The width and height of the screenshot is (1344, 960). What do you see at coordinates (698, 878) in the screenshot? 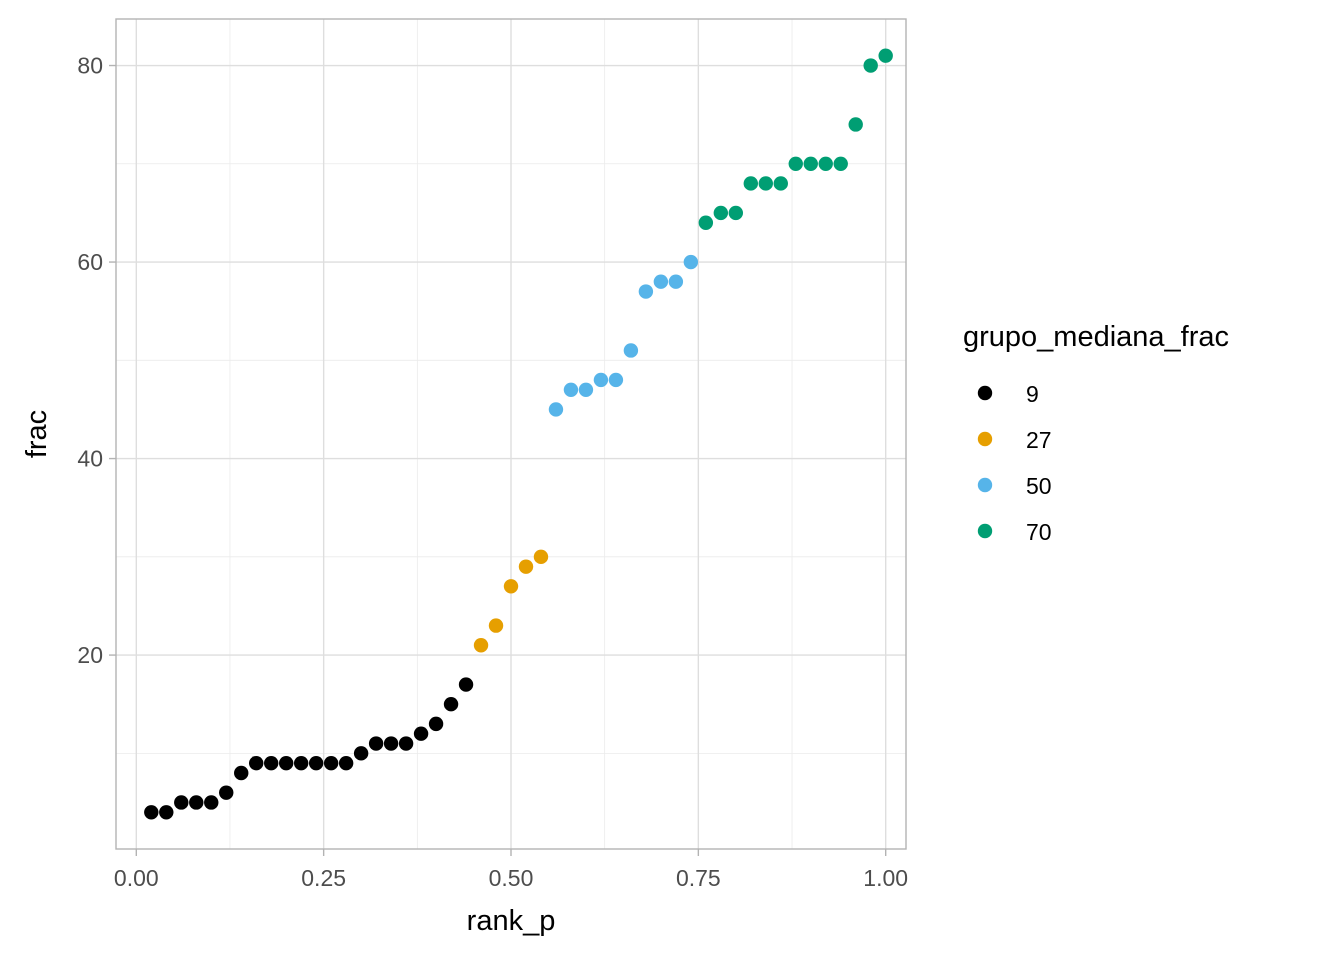
I see `x-tick-label: 0.75` at bounding box center [698, 878].